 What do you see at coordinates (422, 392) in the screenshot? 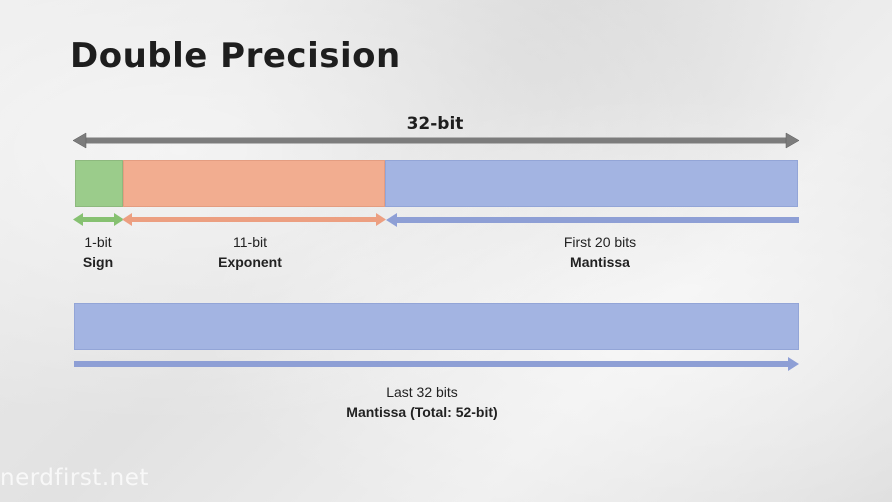
I see `mantissa-low-bits: Last 32 bits` at bounding box center [422, 392].